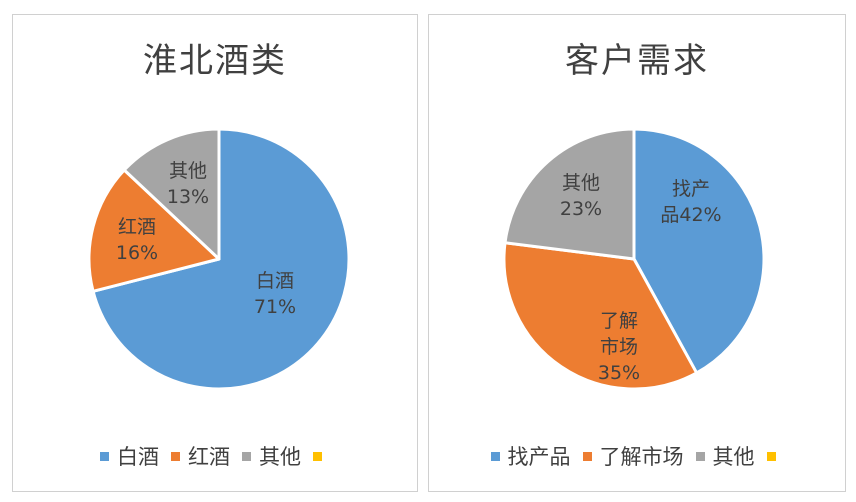  I want to click on pie-slice-red-wine, so click(154, 230).